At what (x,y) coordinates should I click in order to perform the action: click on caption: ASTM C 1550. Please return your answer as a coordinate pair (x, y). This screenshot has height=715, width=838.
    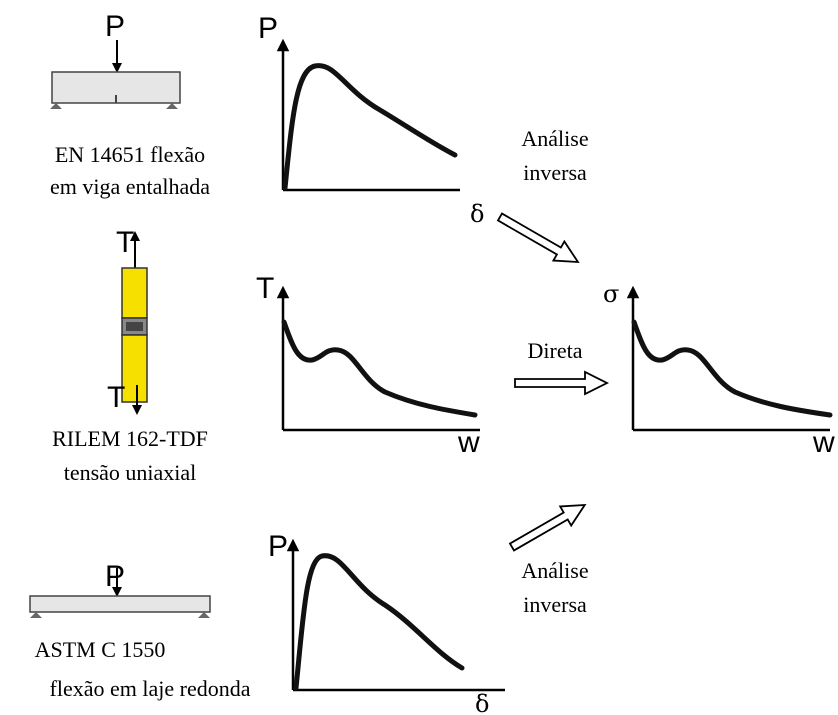
    Looking at the image, I should click on (100, 649).